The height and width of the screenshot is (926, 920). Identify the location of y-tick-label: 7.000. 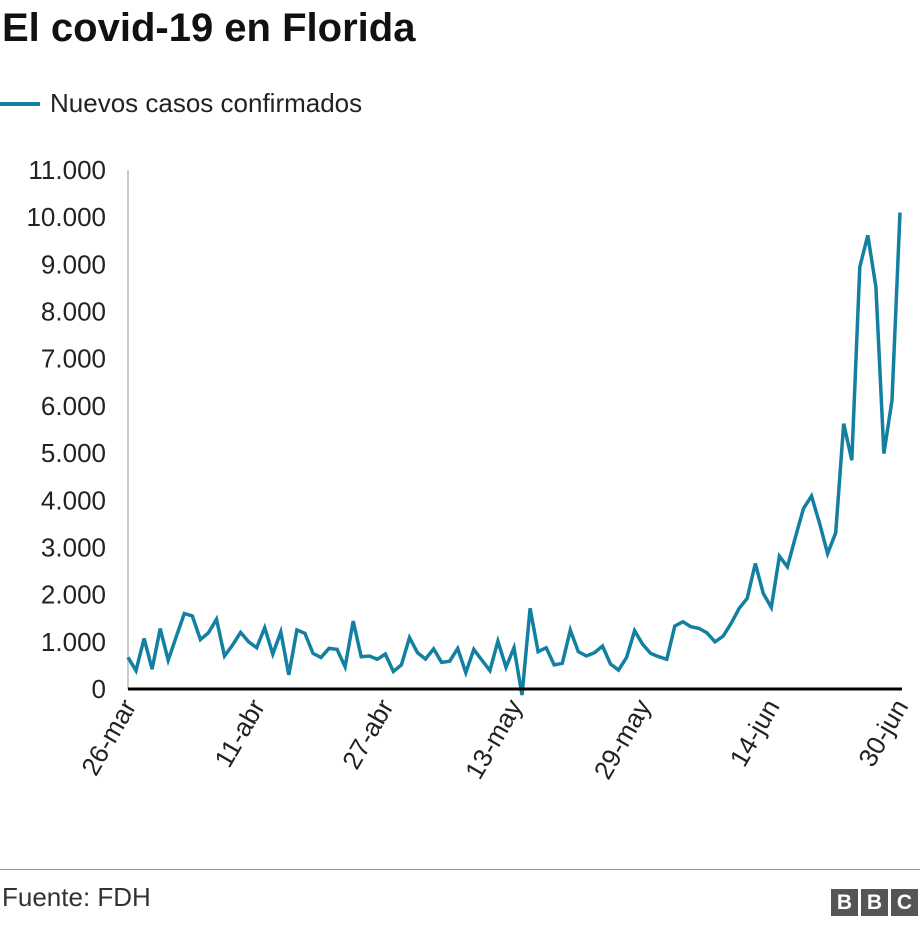
(73, 359).